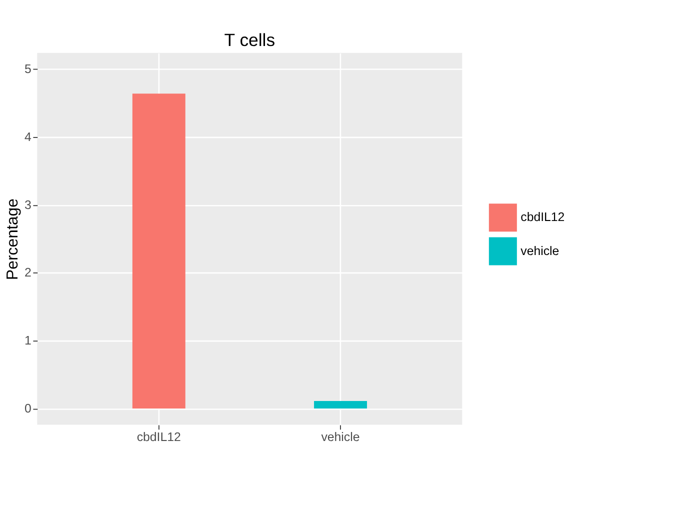  Describe the element at coordinates (28, 69) in the screenshot. I see `y-tick-label: 5` at that location.